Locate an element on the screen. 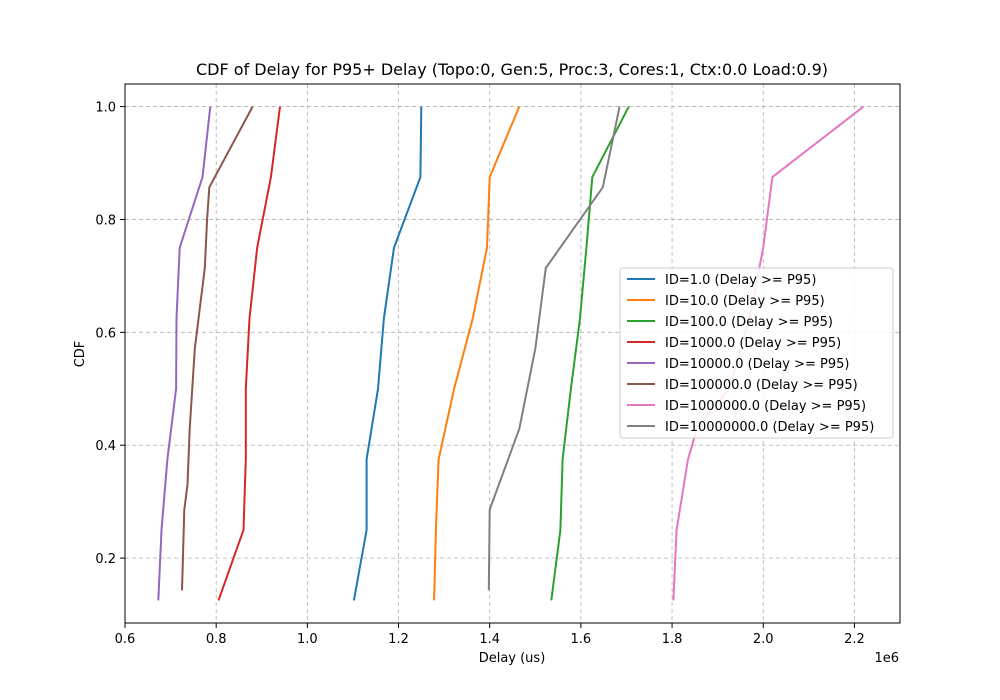 The image size is (1000, 700). x-tick-label: 1.2 is located at coordinates (398, 639).